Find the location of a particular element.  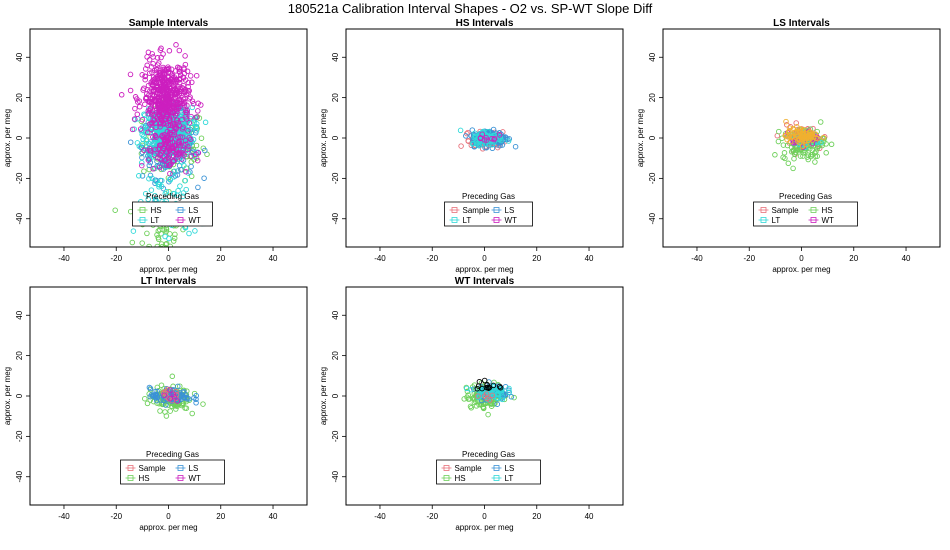

y-tick-label: 20 is located at coordinates (335, 355).